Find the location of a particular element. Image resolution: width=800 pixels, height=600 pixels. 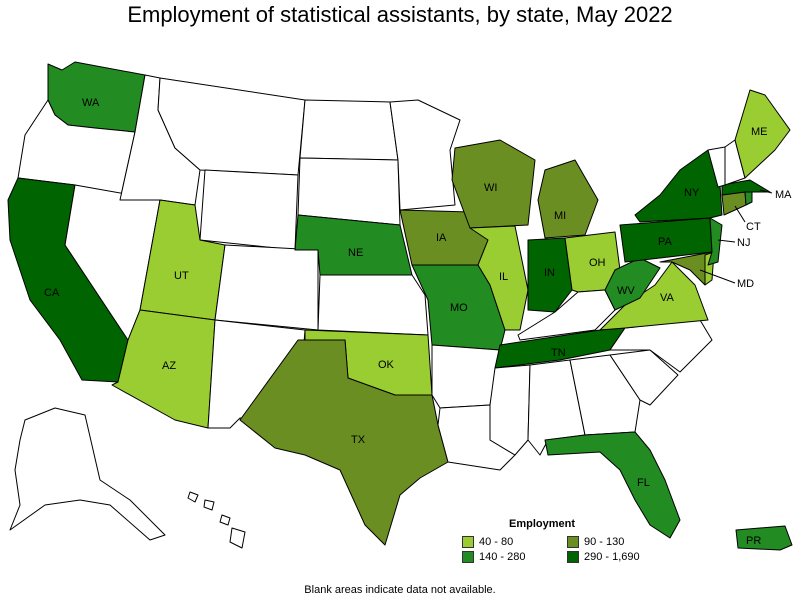

state-wi is located at coordinates (493, 184).